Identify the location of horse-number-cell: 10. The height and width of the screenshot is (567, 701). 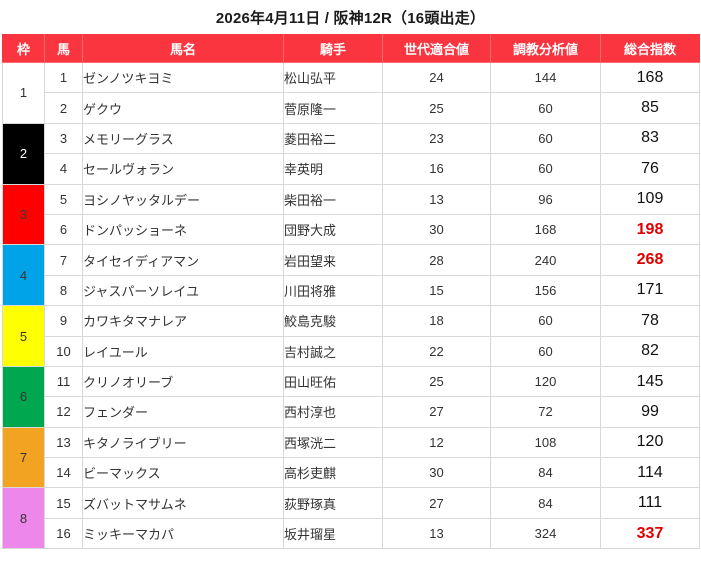
(63, 351).